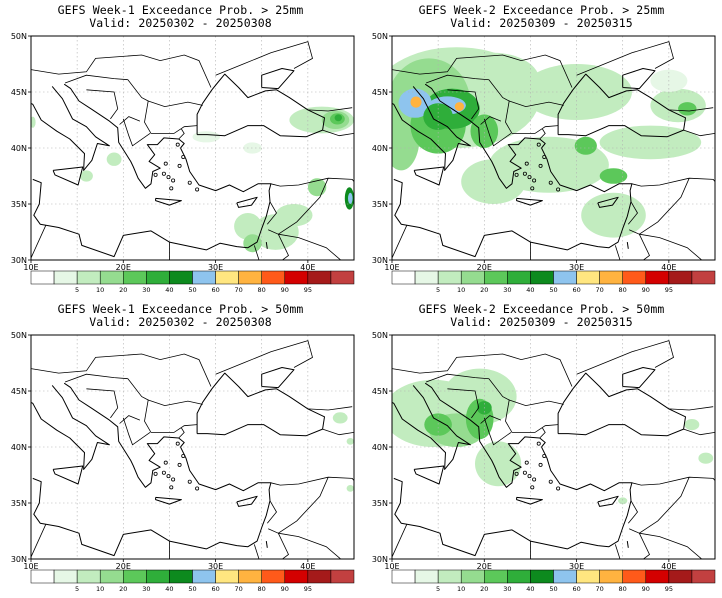  Describe the element at coordinates (19, 447) in the screenshot. I see `lat-label: 40N` at that location.